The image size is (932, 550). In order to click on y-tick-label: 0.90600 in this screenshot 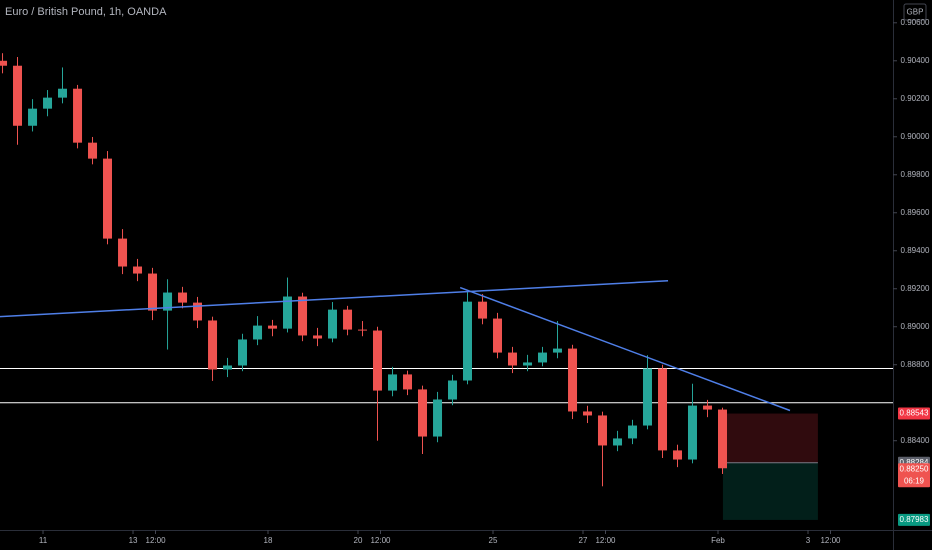, I will do `click(915, 22)`.